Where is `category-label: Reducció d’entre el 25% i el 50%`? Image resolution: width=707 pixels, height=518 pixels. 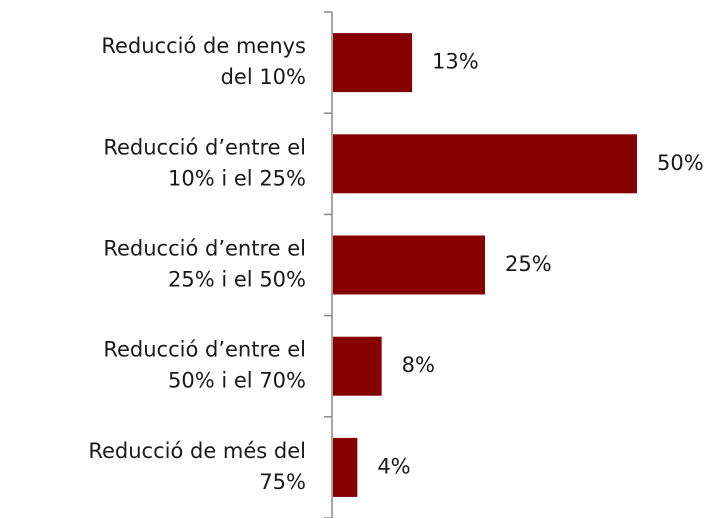
category-label: Reducció d’entre el 25% i el 50% is located at coordinates (204, 264).